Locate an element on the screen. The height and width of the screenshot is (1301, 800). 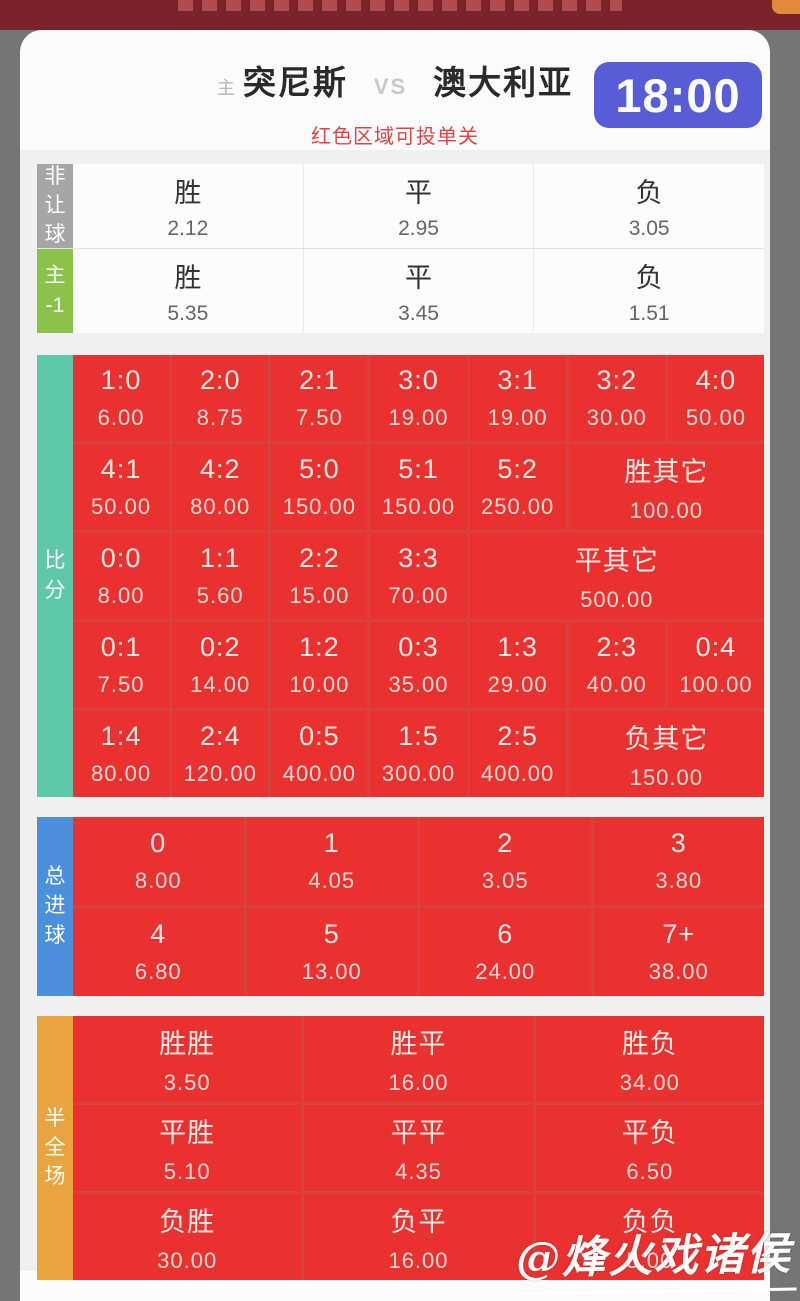
team-line: 主 突尼斯 VS 澳大利亚 is located at coordinates (395, 67).